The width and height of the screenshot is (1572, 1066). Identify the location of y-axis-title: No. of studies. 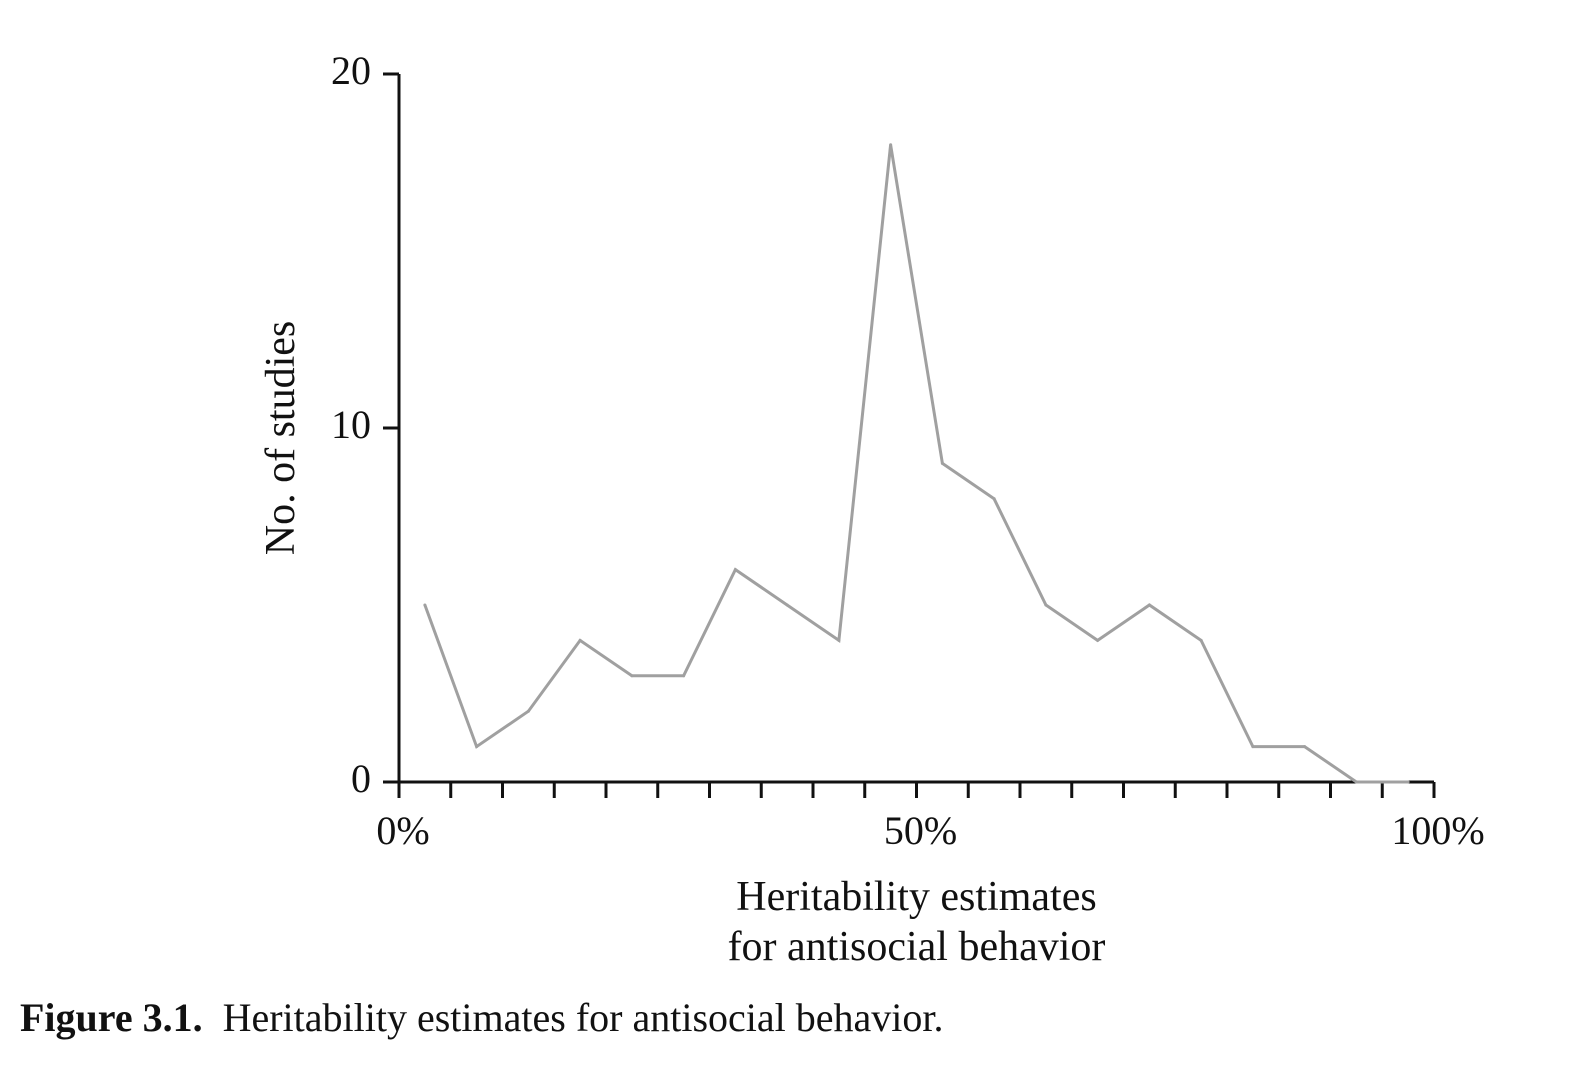
(281, 438).